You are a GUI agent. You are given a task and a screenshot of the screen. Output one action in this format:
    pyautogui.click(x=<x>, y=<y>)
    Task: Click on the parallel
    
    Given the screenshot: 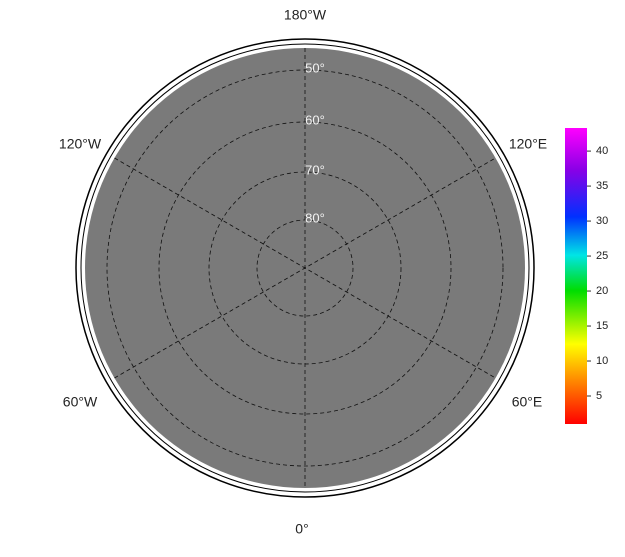 What is the action you would take?
    pyautogui.click(x=305, y=268)
    